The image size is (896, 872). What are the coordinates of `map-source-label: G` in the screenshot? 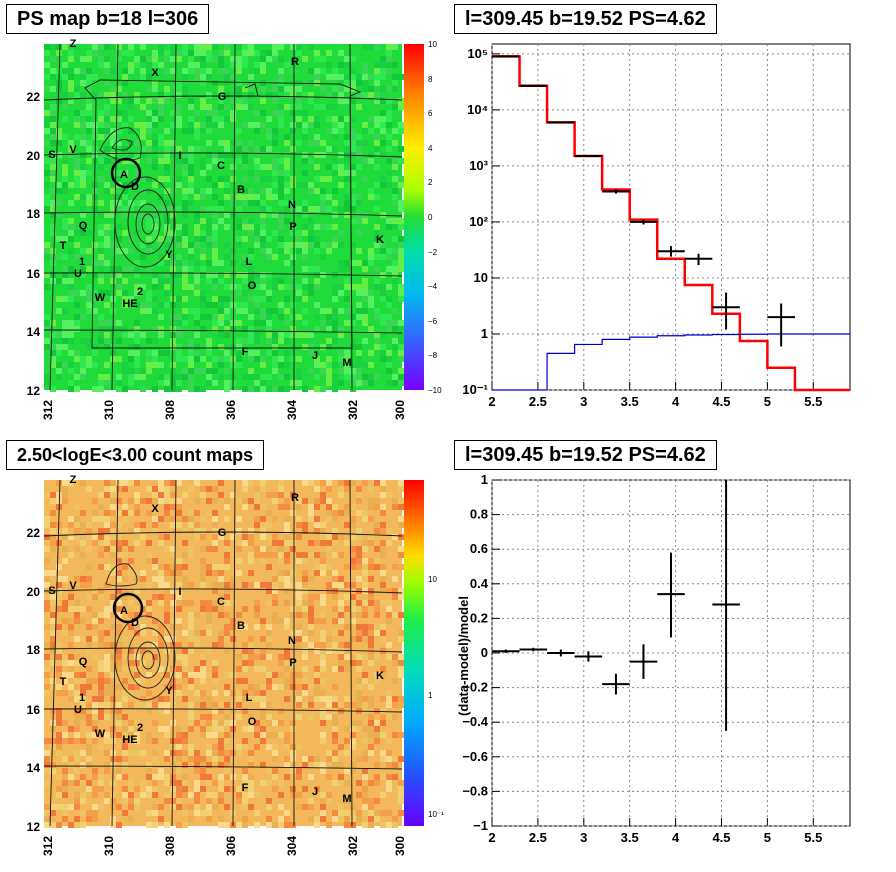 It's located at (222, 97).